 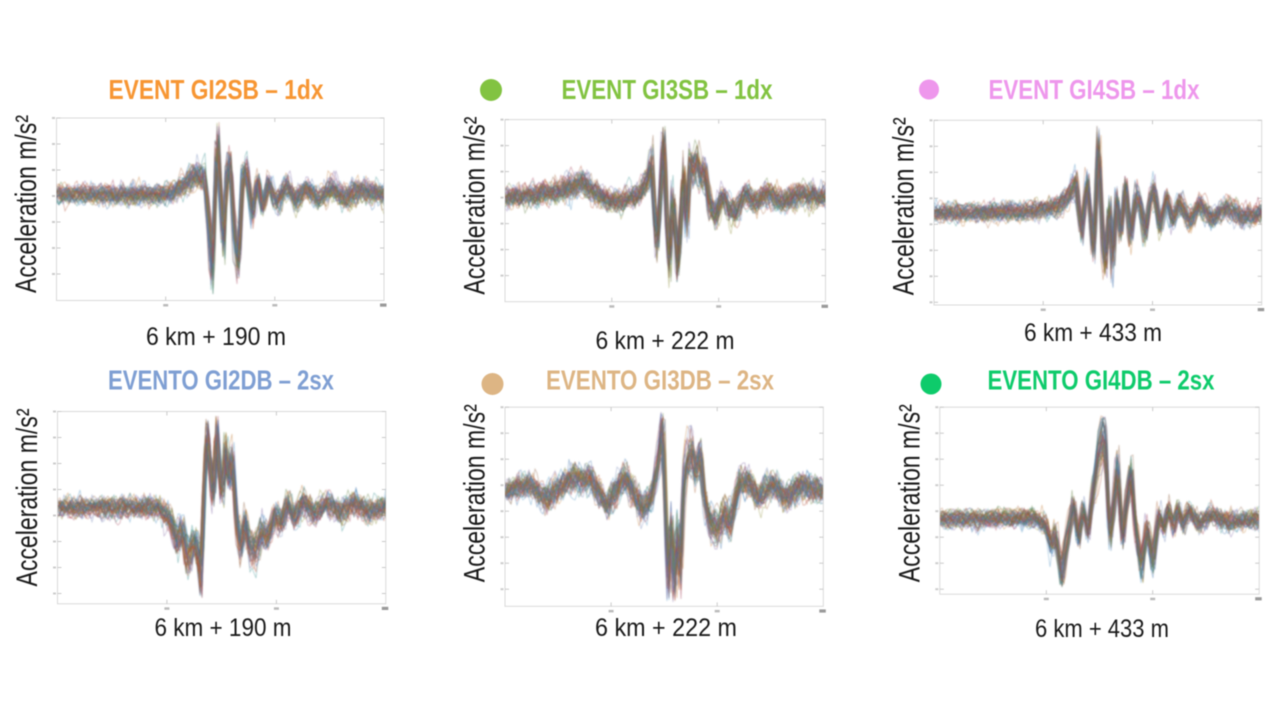 What do you see at coordinates (221, 380) in the screenshot?
I see `svg-text: EVENTO GI2DB – 2sx` at bounding box center [221, 380].